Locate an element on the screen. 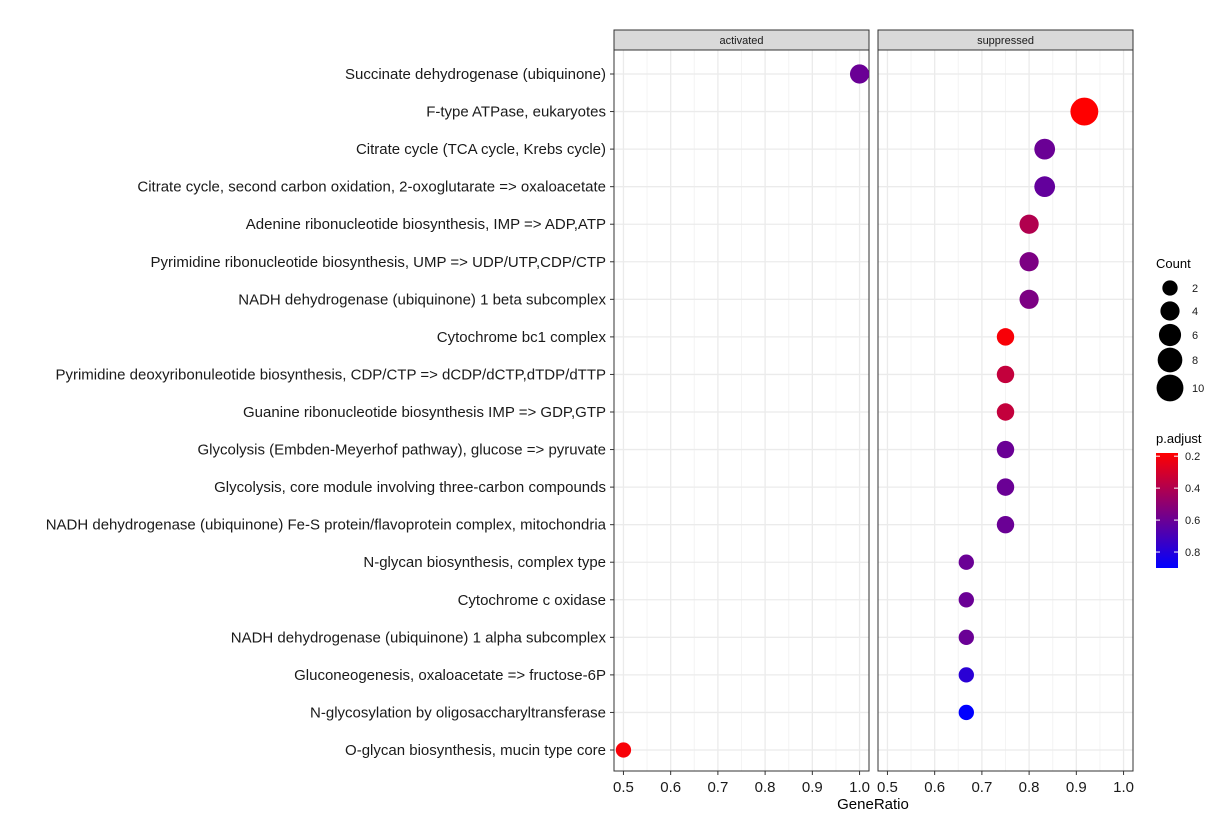 The height and width of the screenshot is (820, 1221). count-legend: Count 2 4 6 8 10 is located at coordinates (1180, 329).